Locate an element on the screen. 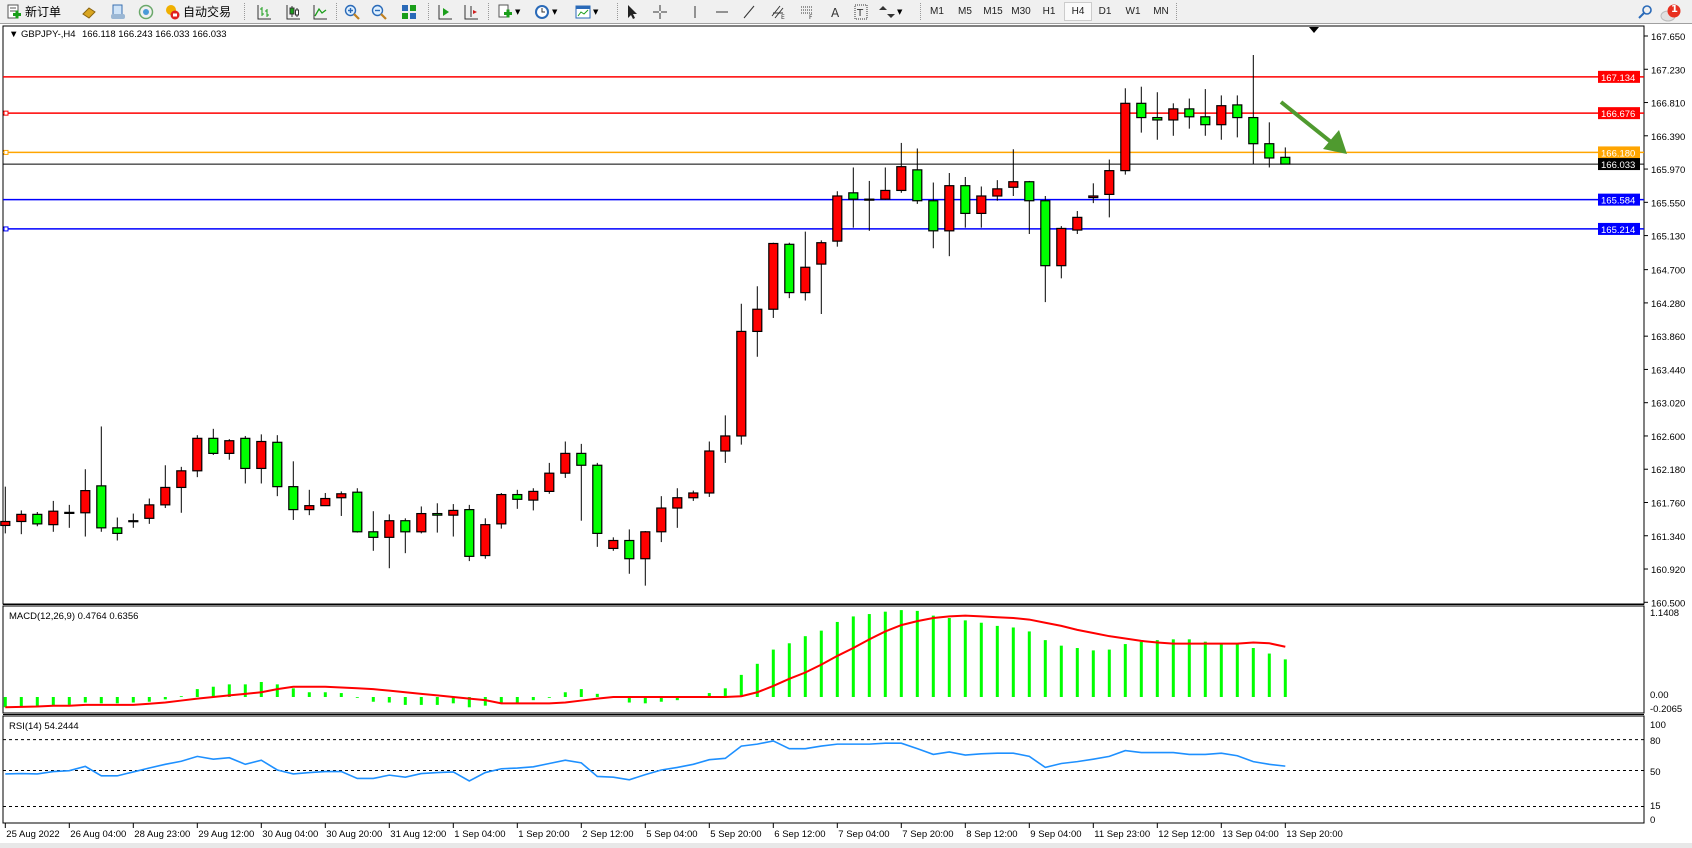 The height and width of the screenshot is (848, 1692). timeframe-m5: M5 is located at coordinates (965, 11).